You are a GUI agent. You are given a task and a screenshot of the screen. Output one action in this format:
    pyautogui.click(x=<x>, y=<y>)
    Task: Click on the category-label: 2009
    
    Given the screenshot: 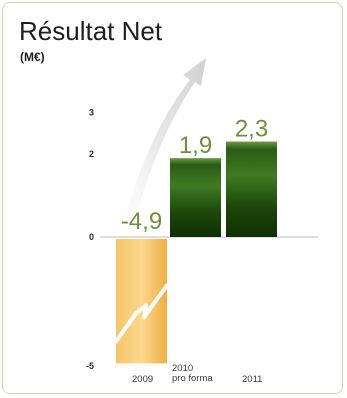 What is the action you would take?
    pyautogui.click(x=142, y=379)
    